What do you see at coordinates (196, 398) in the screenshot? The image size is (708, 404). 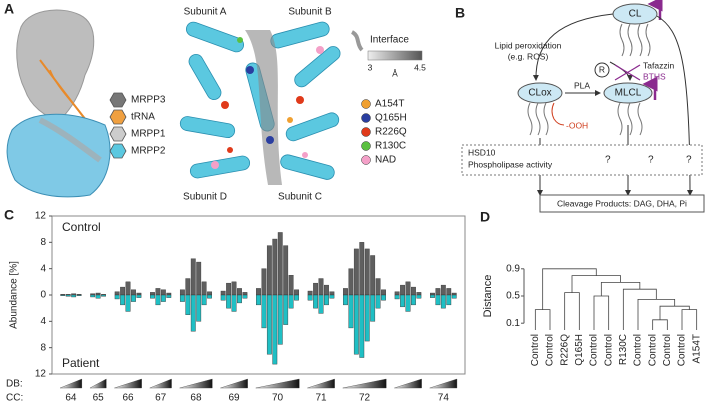 I see `x-tick-label: 68` at bounding box center [196, 398].